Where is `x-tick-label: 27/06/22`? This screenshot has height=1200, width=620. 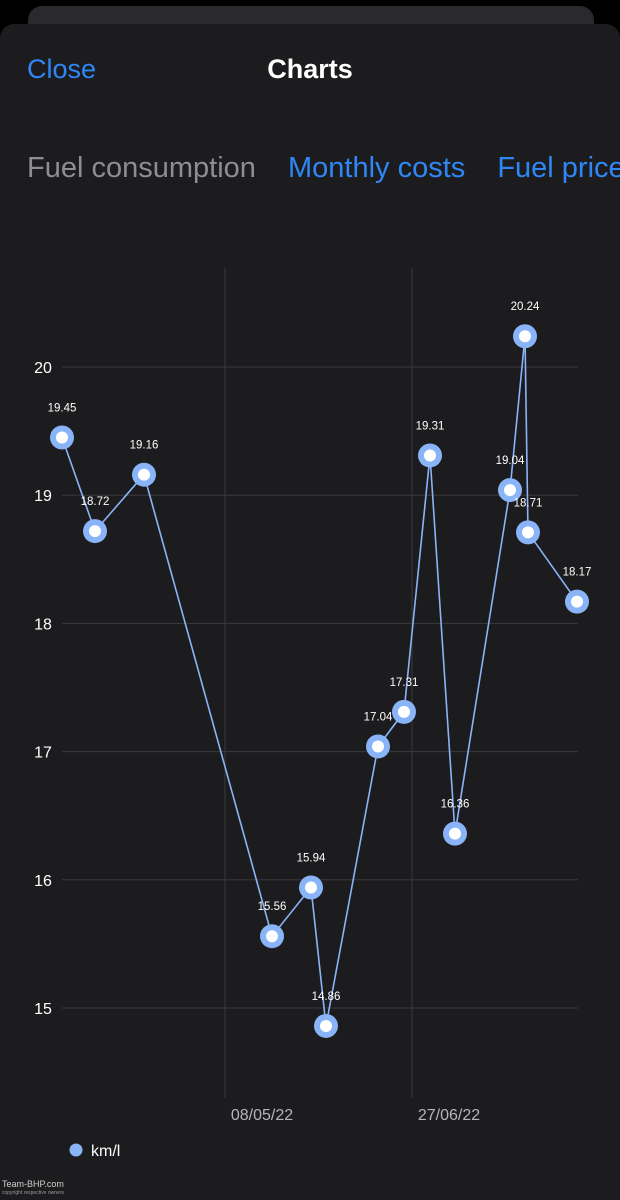
x-tick-label: 27/06/22 is located at coordinates (449, 1115).